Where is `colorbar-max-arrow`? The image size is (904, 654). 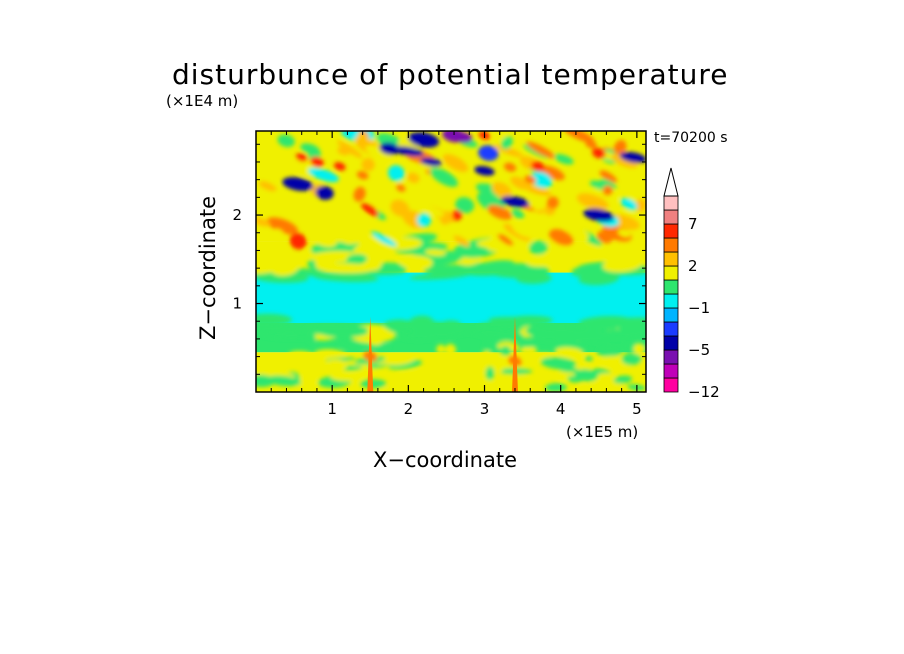 colorbar-max-arrow is located at coordinates (671, 182).